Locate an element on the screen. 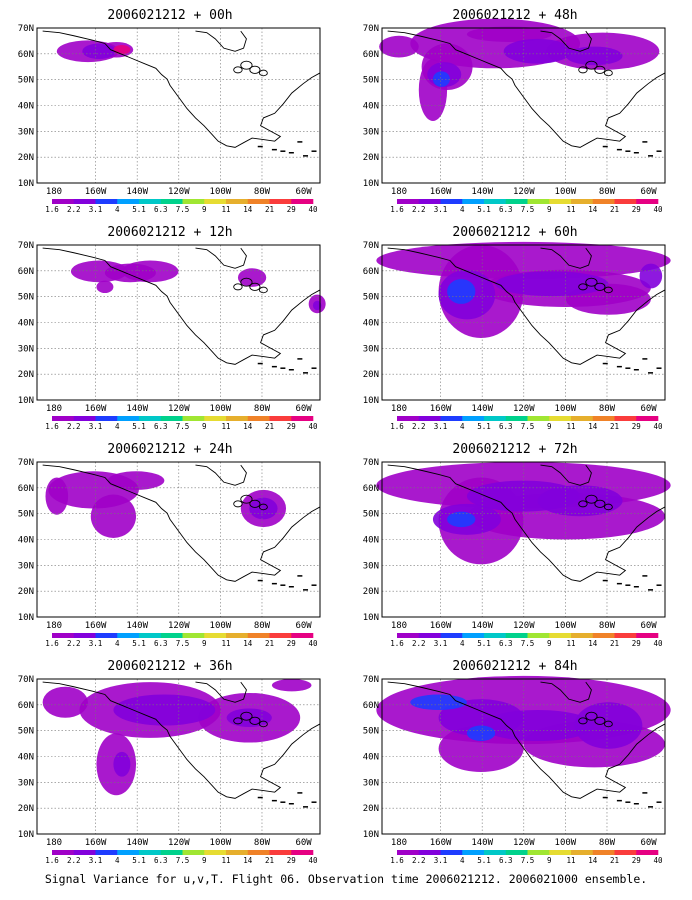 Image resolution: width=692 pixels, height=900 pixels. plot-frame is located at coordinates (178, 539).